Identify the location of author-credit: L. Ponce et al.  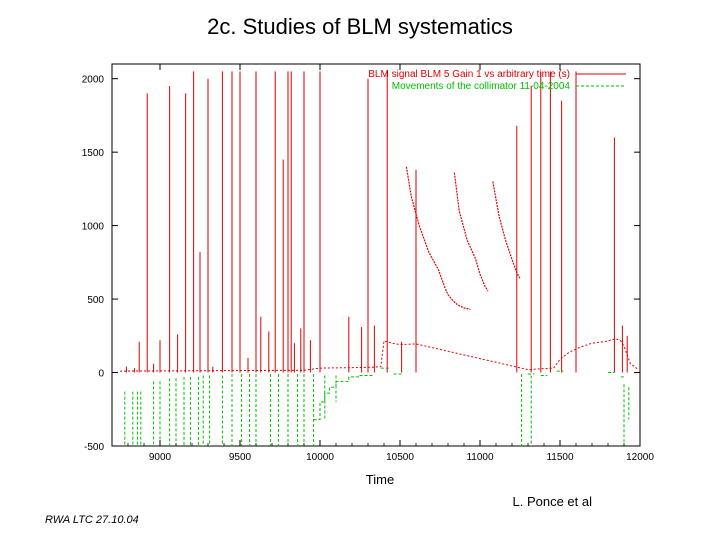
(552, 501).